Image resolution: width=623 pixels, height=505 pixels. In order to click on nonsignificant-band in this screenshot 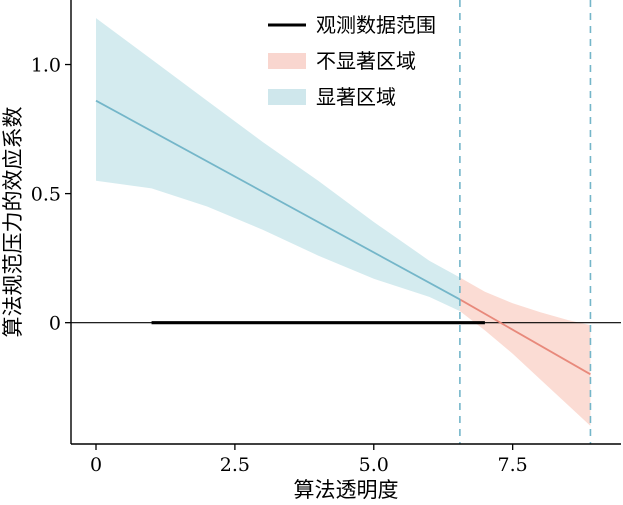, I will do `click(525, 351)`.